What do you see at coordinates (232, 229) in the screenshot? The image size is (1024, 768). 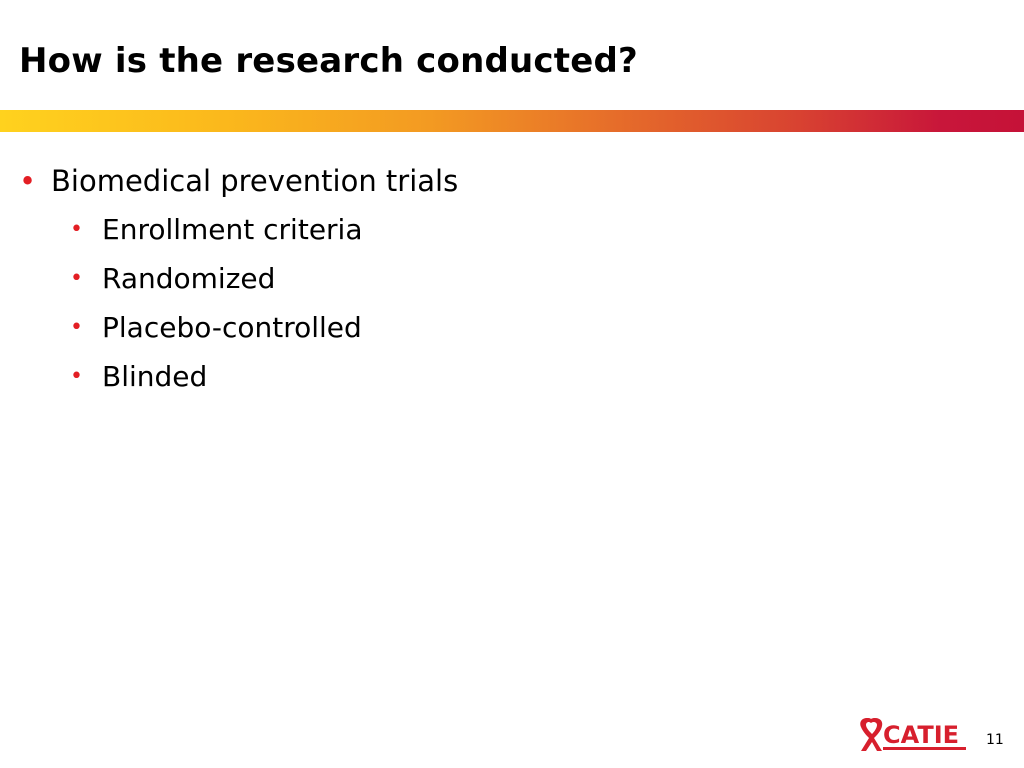 I see `sub-bullet-text: Enrollment criteria` at bounding box center [232, 229].